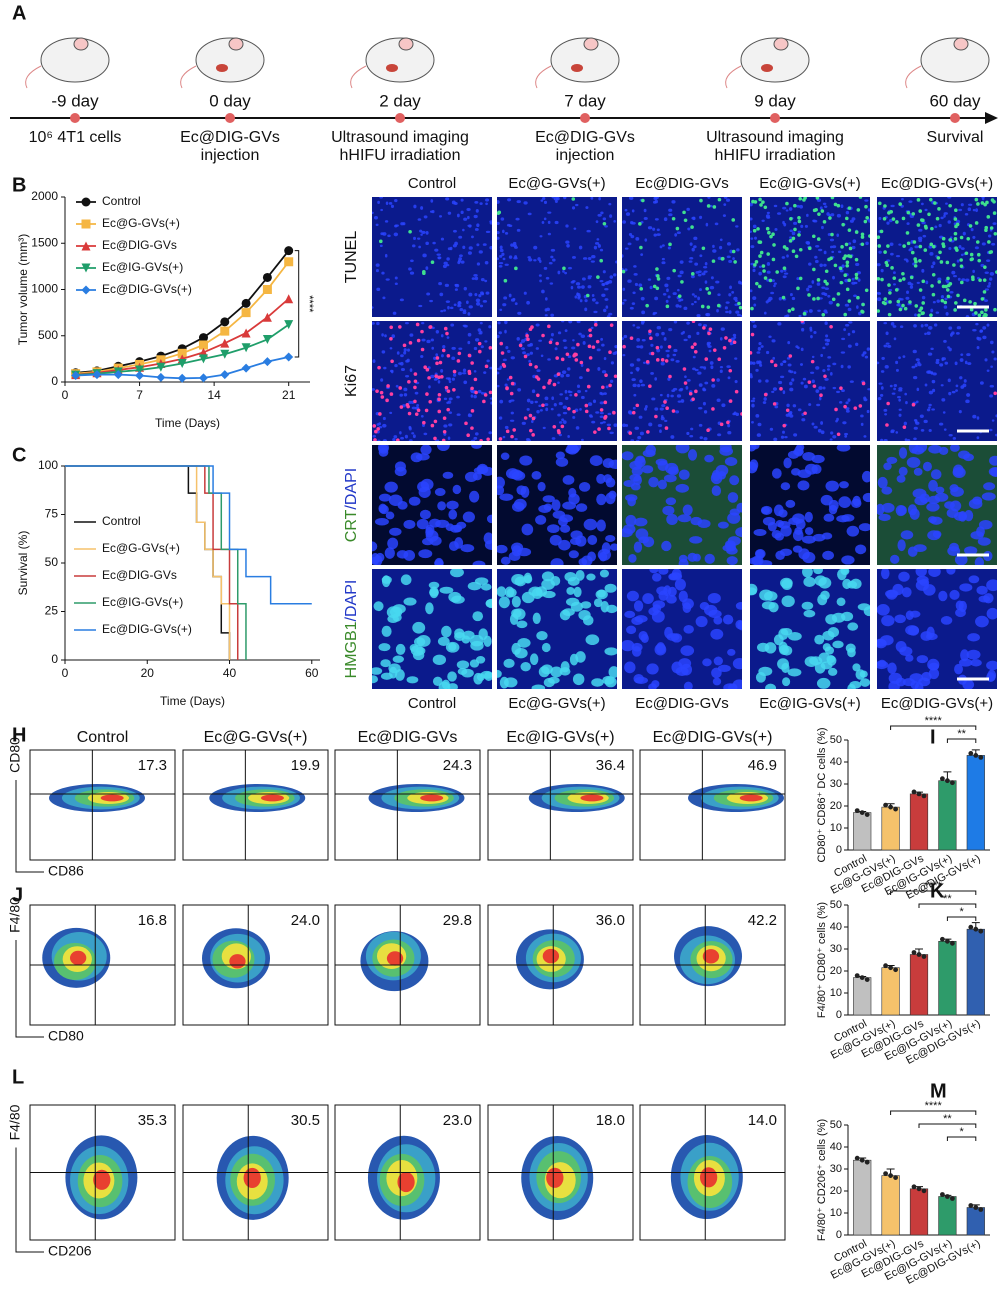 Image resolution: width=1000 pixels, height=1300 pixels. What do you see at coordinates (682, 183) in the screenshot?
I see `column-header: Ec@DIG-GVs` at bounding box center [682, 183].